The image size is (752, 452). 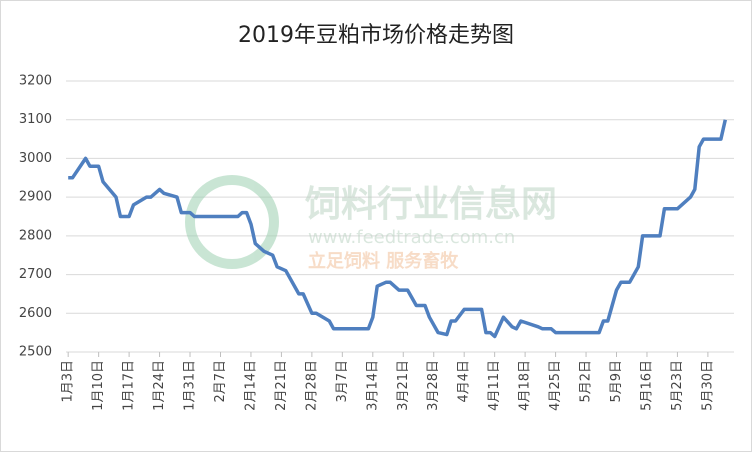 I want to click on x-tick-label: 4月11日, so click(x=494, y=385).